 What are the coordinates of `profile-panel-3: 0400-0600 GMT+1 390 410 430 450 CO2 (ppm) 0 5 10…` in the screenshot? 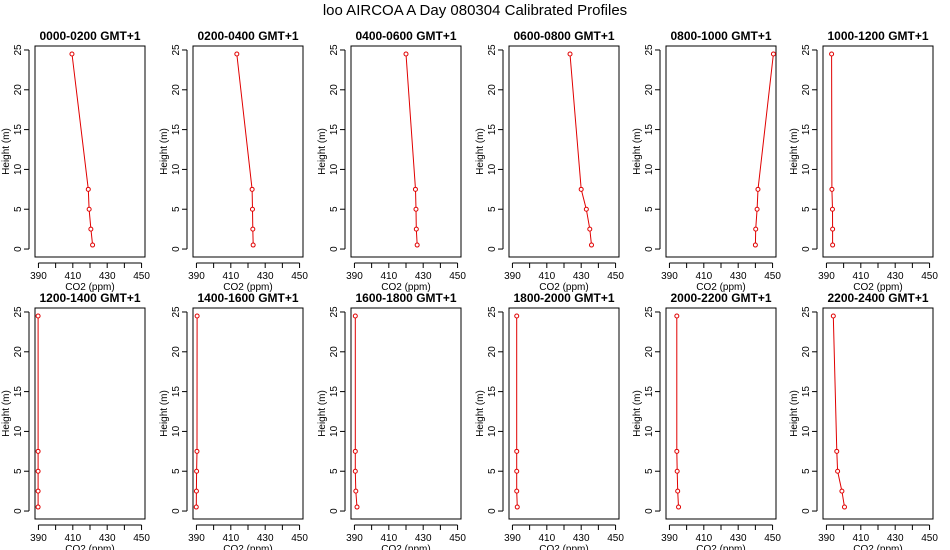 It's located at (391, 161).